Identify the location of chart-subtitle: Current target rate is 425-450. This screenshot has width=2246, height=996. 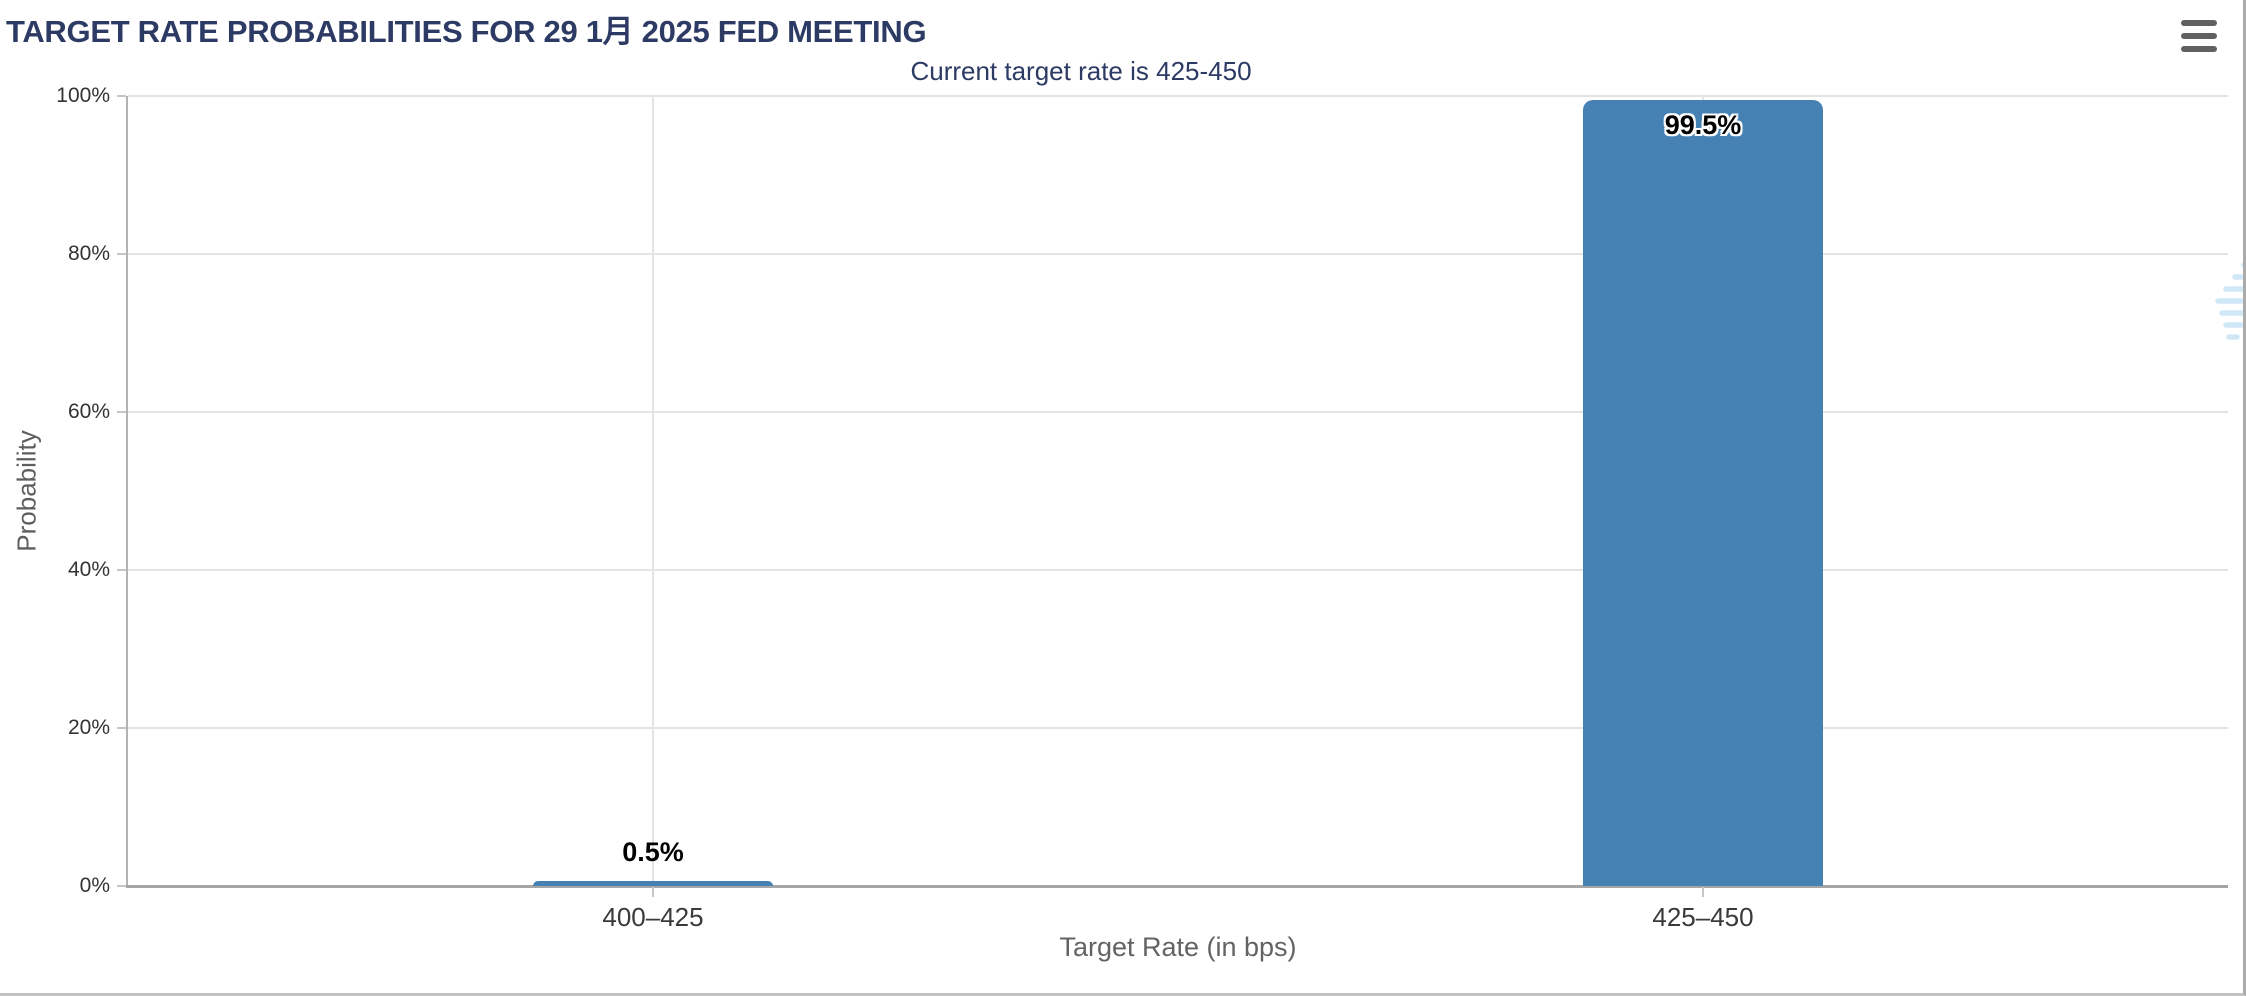
(1081, 71).